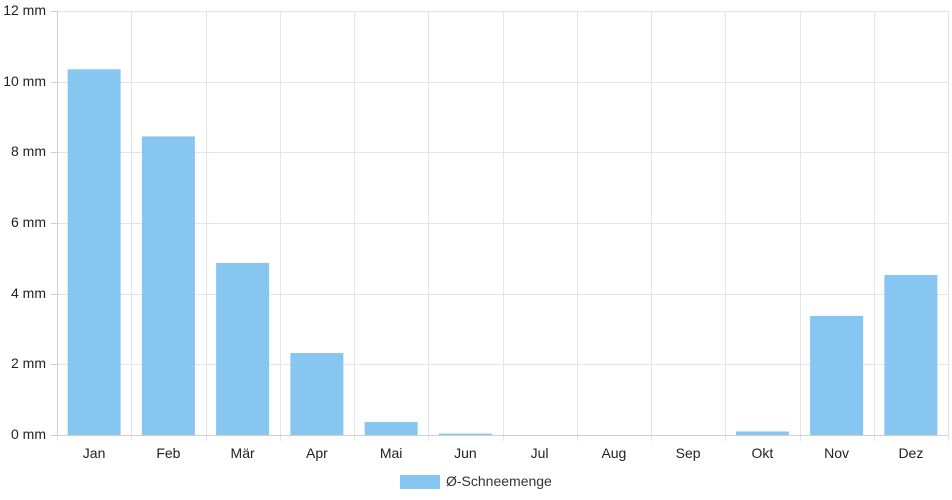  Describe the element at coordinates (94, 252) in the screenshot. I see `bar-jan: Jan: 10.35 mm` at that location.